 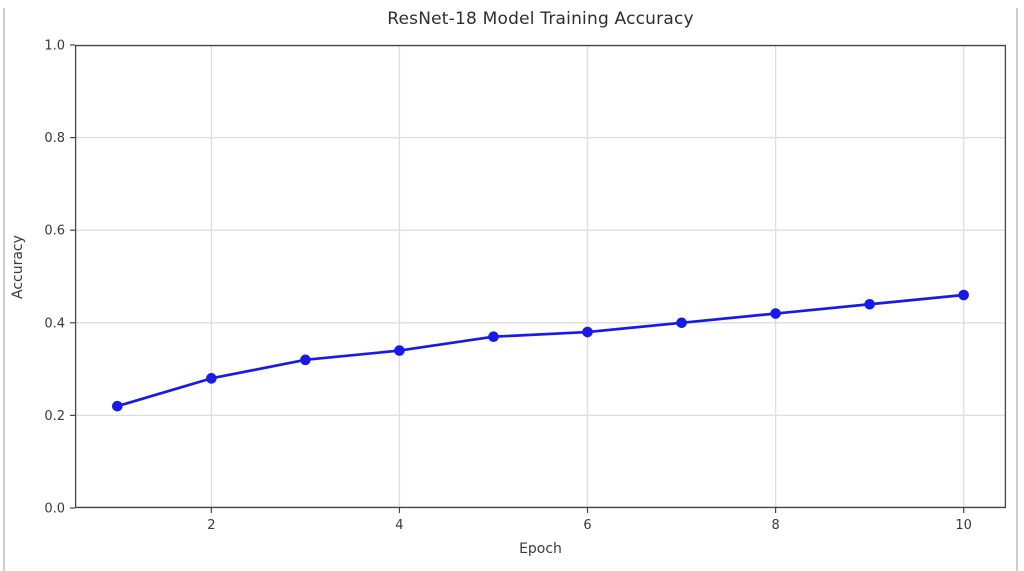 What do you see at coordinates (54, 509) in the screenshot?
I see `y-tick-label: 0.0` at bounding box center [54, 509].